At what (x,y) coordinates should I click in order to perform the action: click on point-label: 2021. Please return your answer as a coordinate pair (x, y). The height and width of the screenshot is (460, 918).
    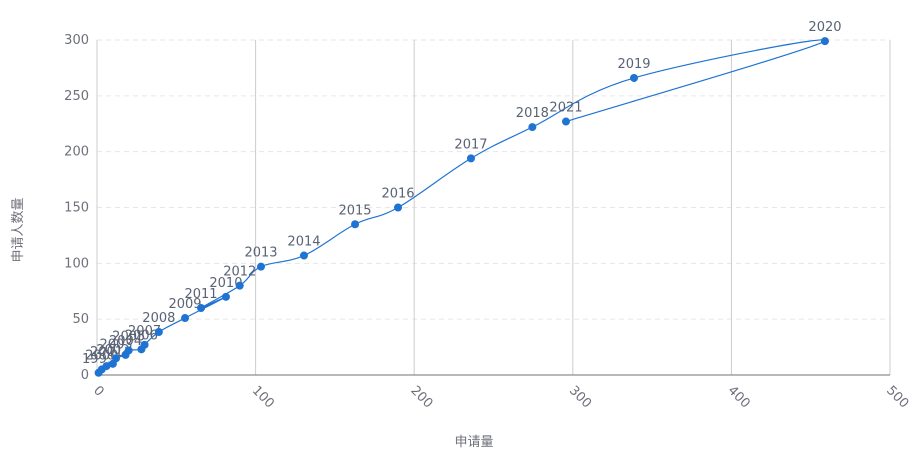
    Looking at the image, I should click on (565, 108).